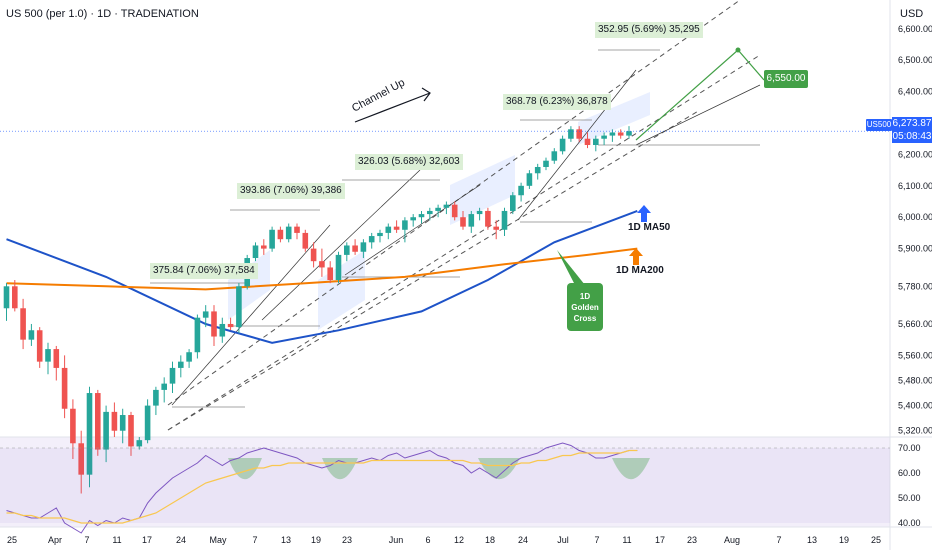 The width and height of the screenshot is (932, 550). I want to click on rsi-band, so click(445, 485).